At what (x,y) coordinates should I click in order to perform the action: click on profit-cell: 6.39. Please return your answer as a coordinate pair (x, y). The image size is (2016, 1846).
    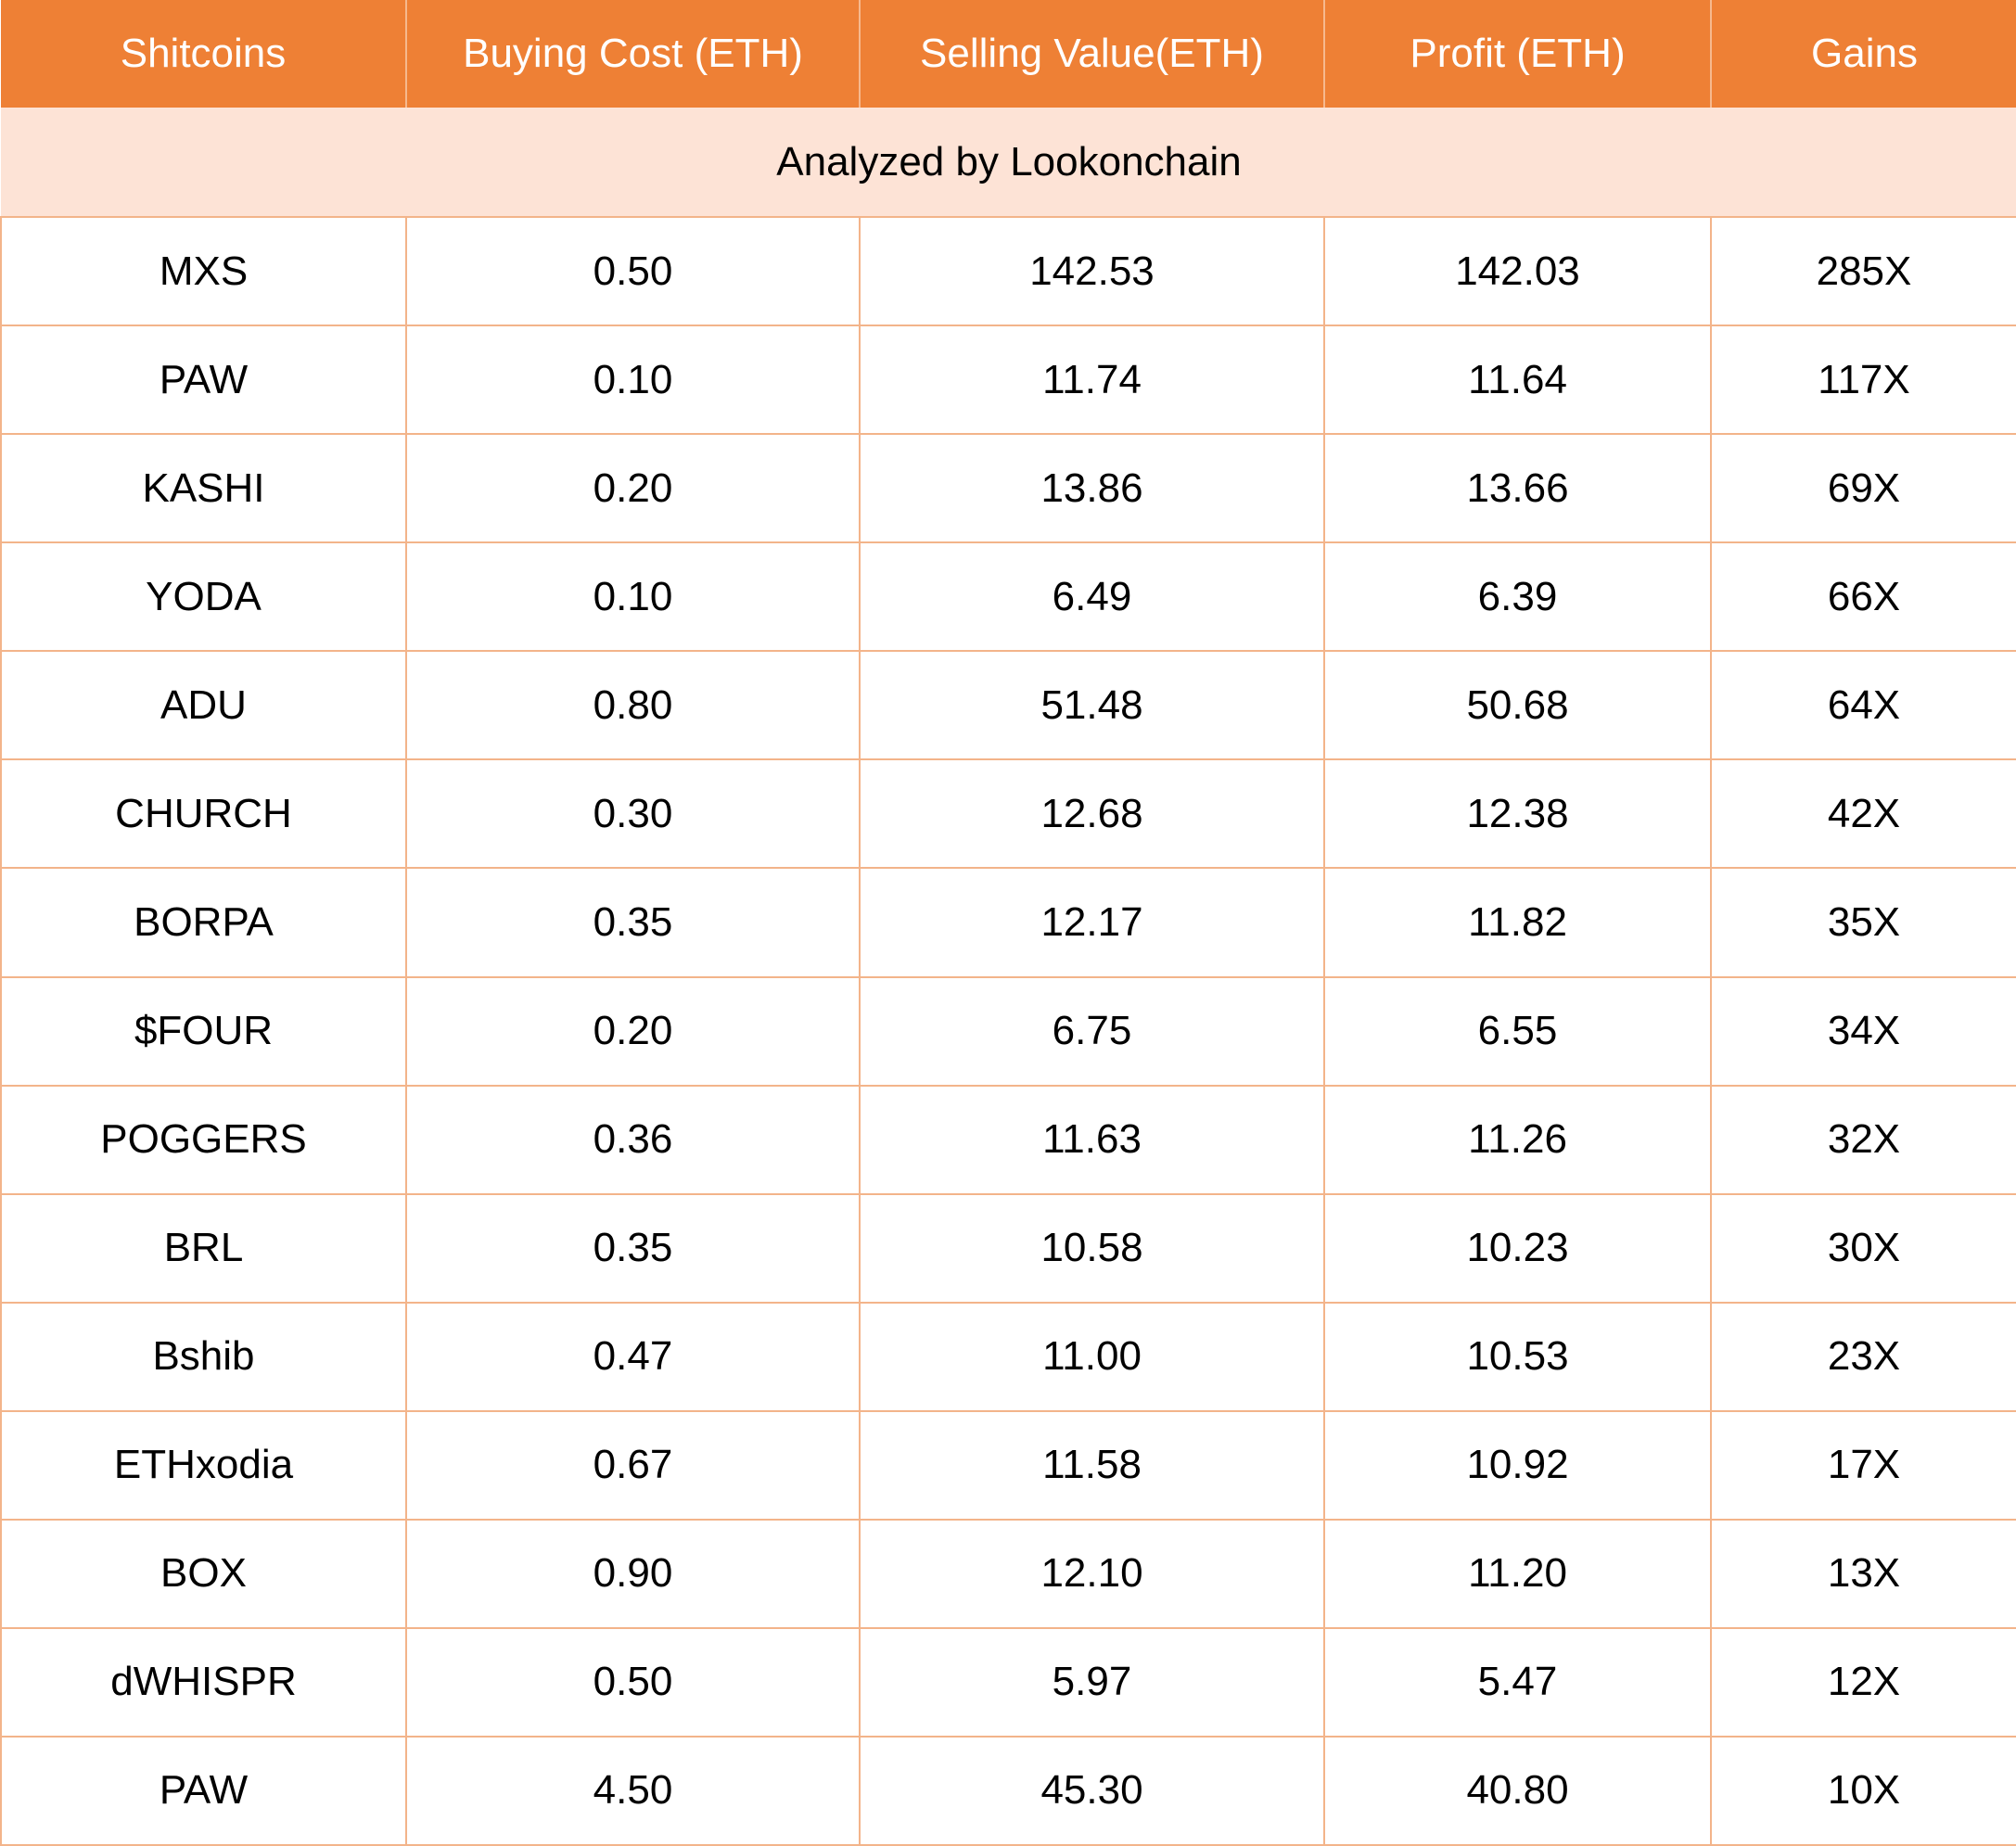
    Looking at the image, I should click on (1518, 597).